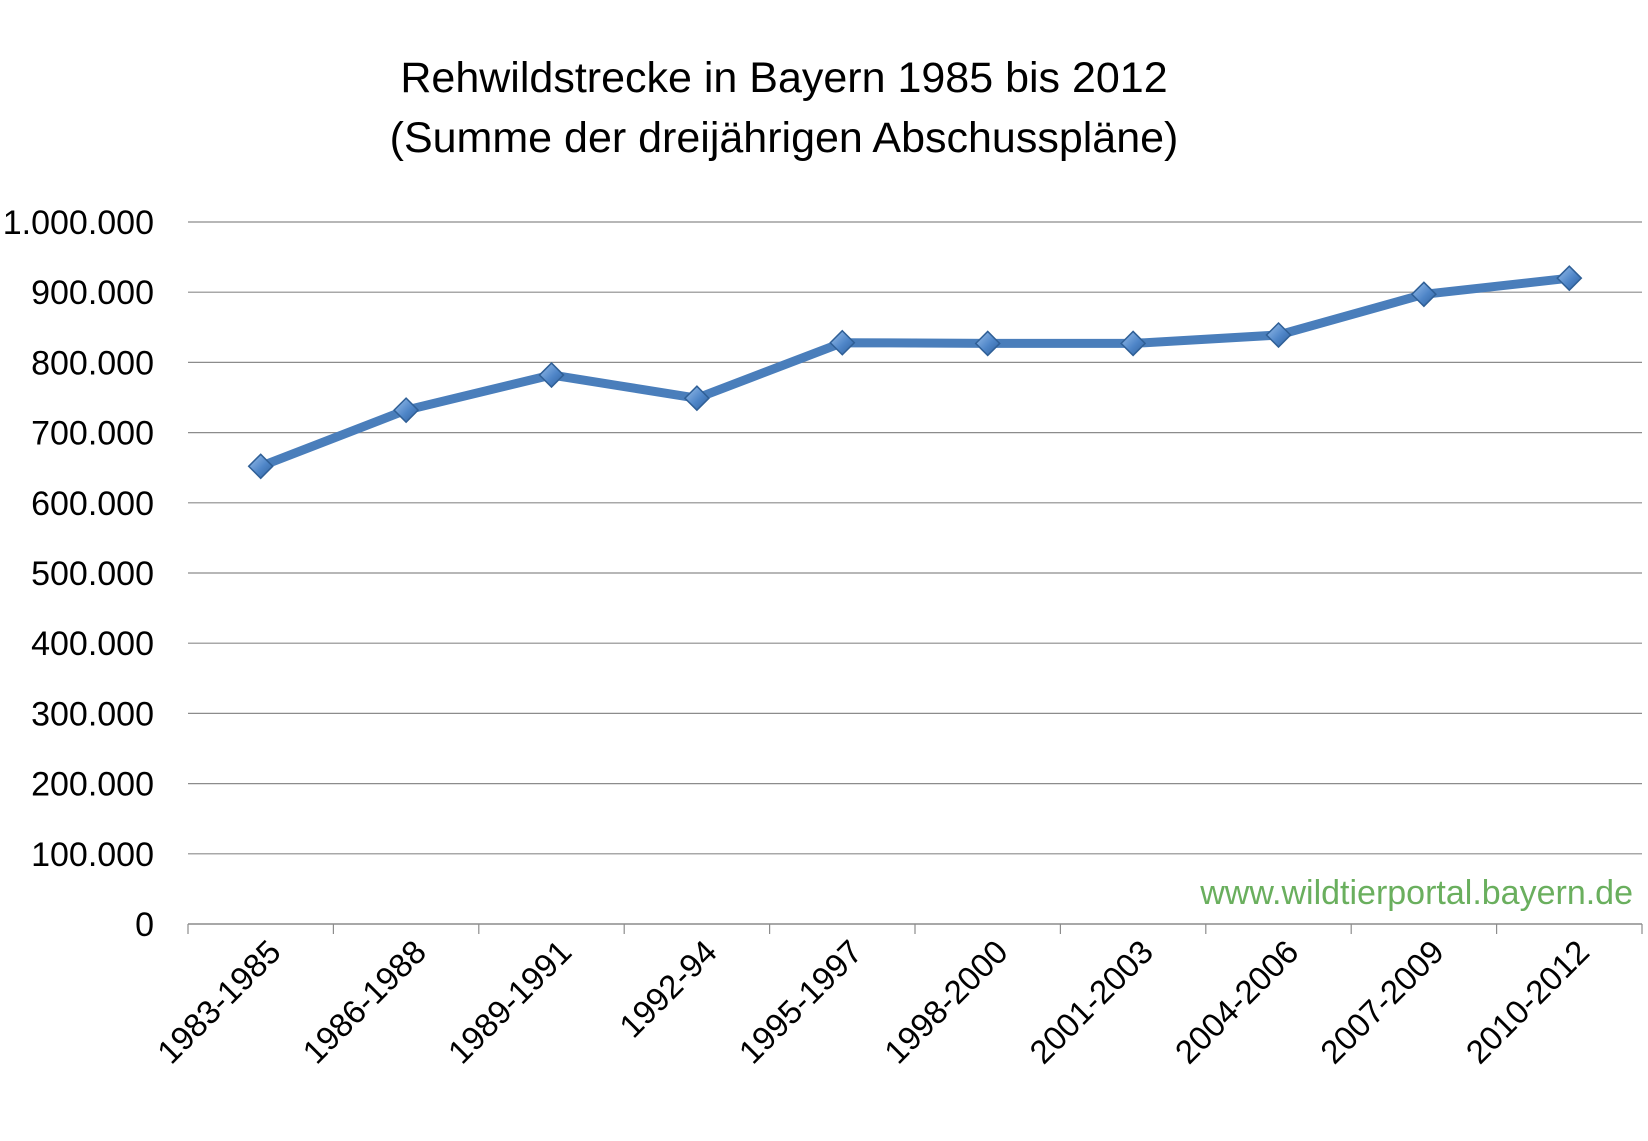 This screenshot has height=1141, width=1648. I want to click on x-tick-label: 2004-2006, so click(1237, 1002).